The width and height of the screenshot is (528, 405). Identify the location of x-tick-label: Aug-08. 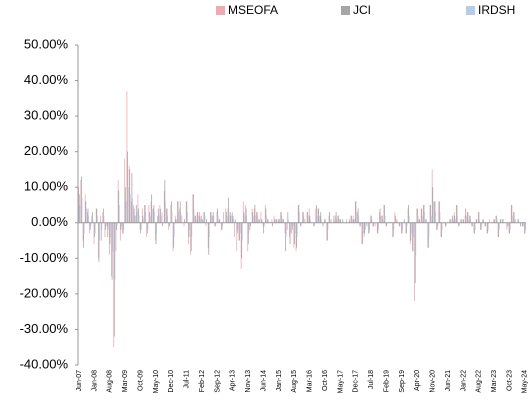
(110, 381).